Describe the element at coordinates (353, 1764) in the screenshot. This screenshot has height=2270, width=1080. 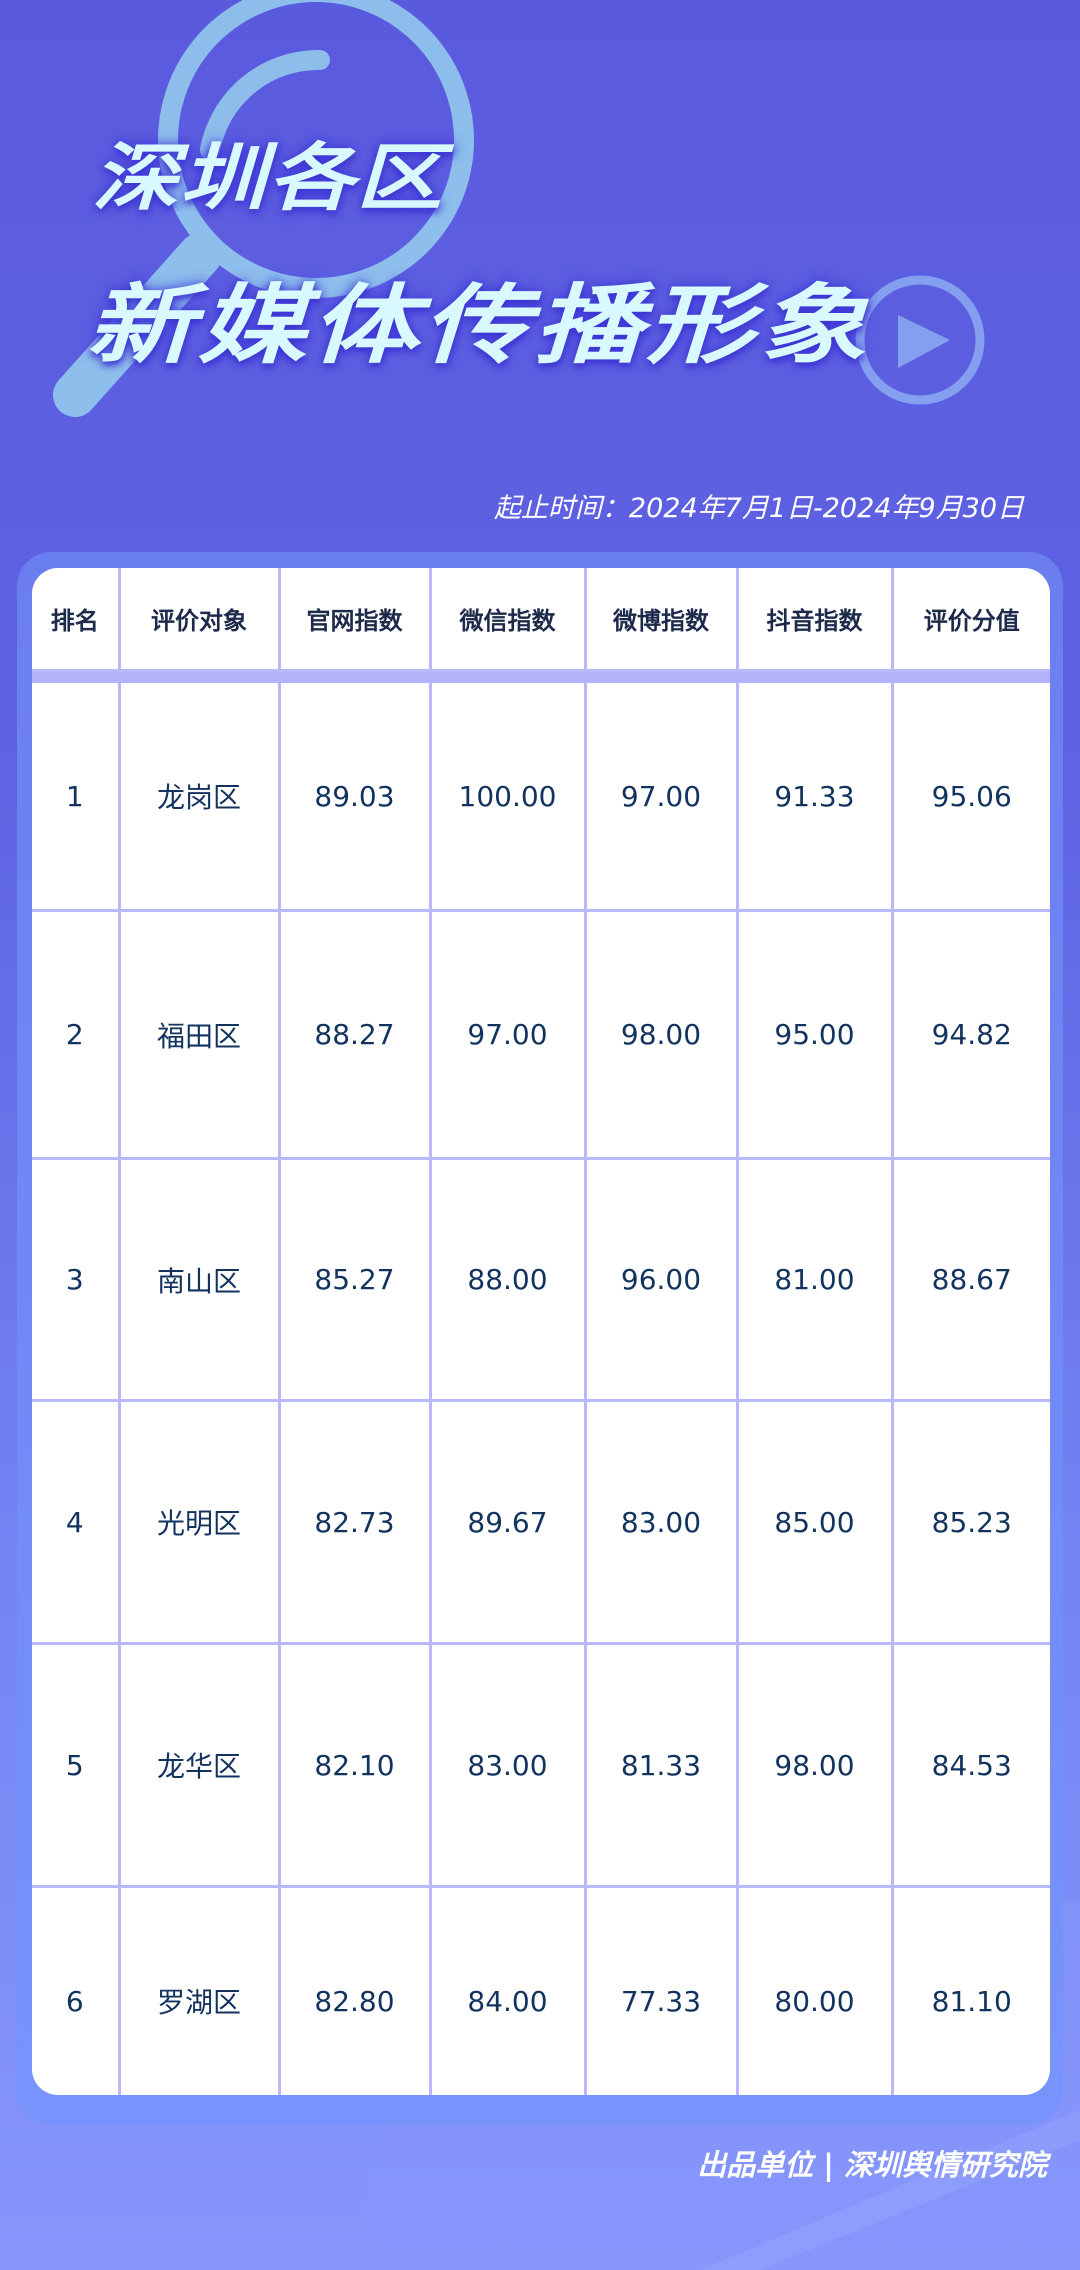
I see `cell-website: 82.10` at that location.